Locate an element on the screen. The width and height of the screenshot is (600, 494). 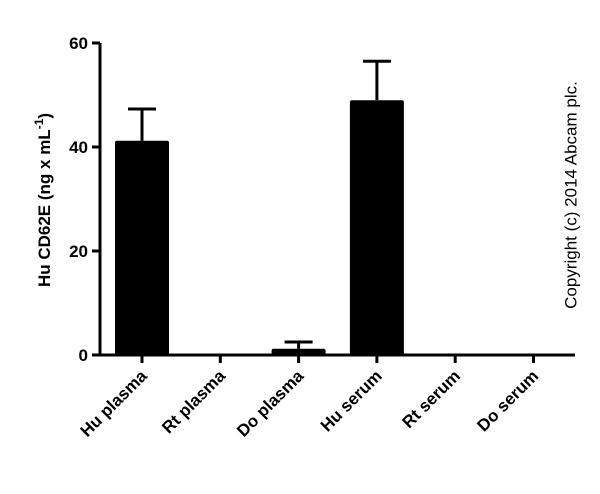
x-tick-label: Do plasma is located at coordinates (270, 403).